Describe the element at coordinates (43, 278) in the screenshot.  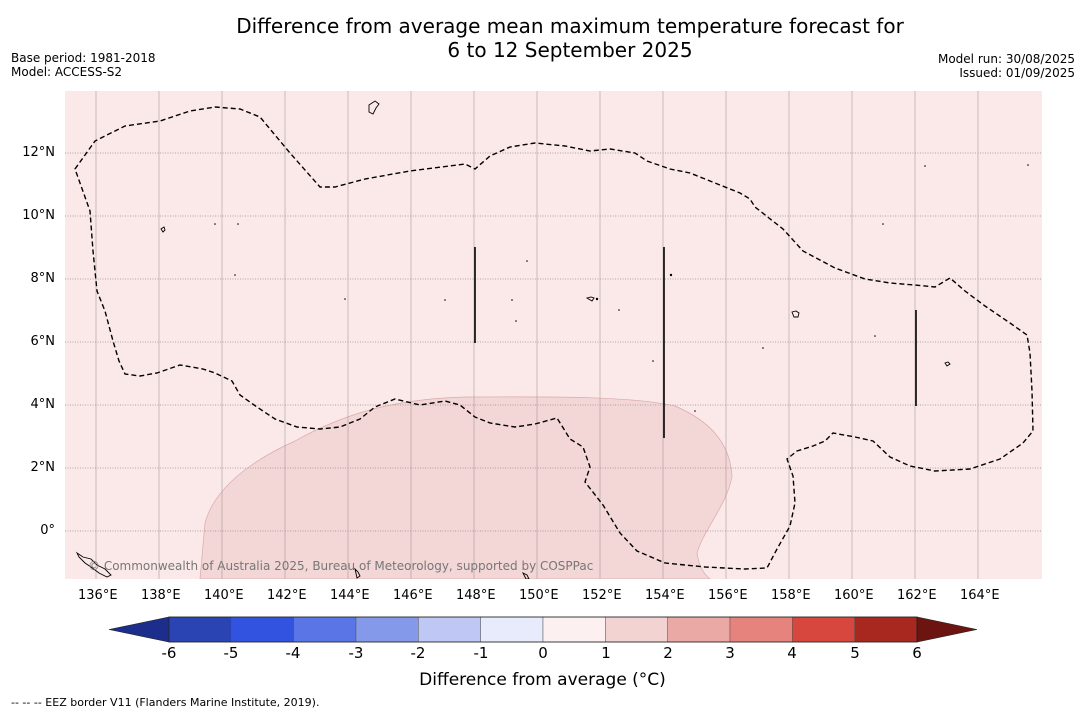
I see `y-tick-label: 8°N` at that location.